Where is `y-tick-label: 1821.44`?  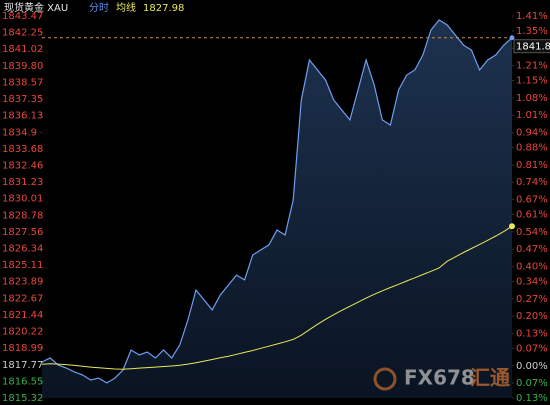
y-tick-label: 1821.44 is located at coordinates (22, 315).